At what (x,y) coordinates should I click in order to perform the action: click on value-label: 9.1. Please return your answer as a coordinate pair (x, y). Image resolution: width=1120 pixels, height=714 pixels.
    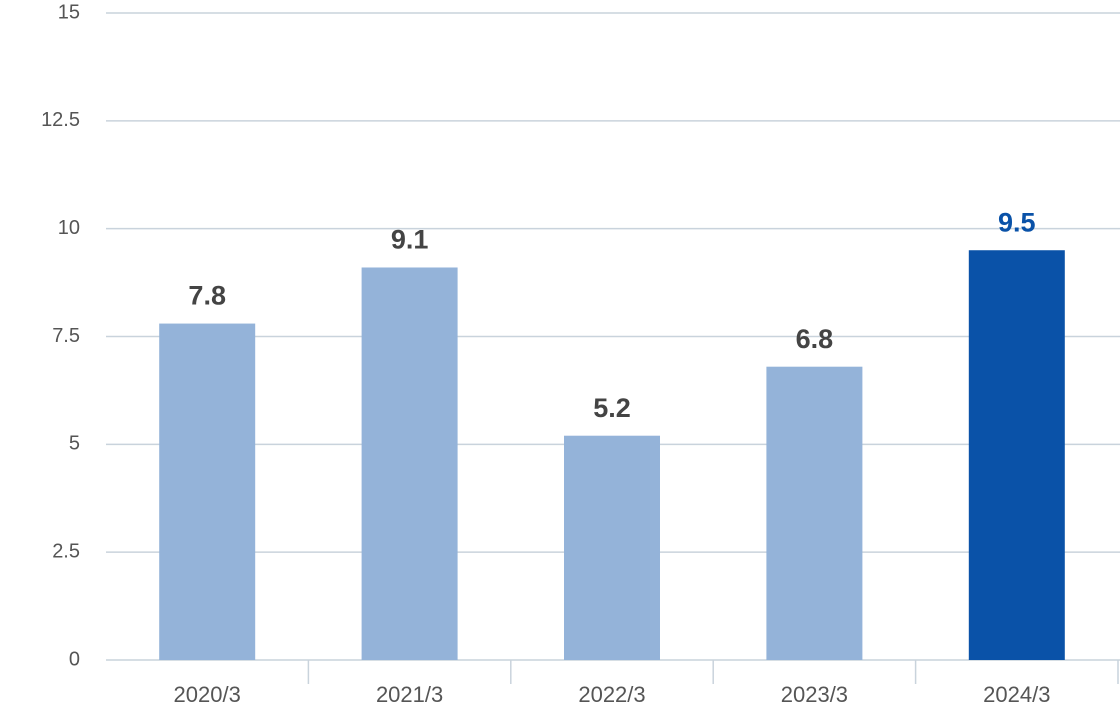
    Looking at the image, I should click on (410, 240).